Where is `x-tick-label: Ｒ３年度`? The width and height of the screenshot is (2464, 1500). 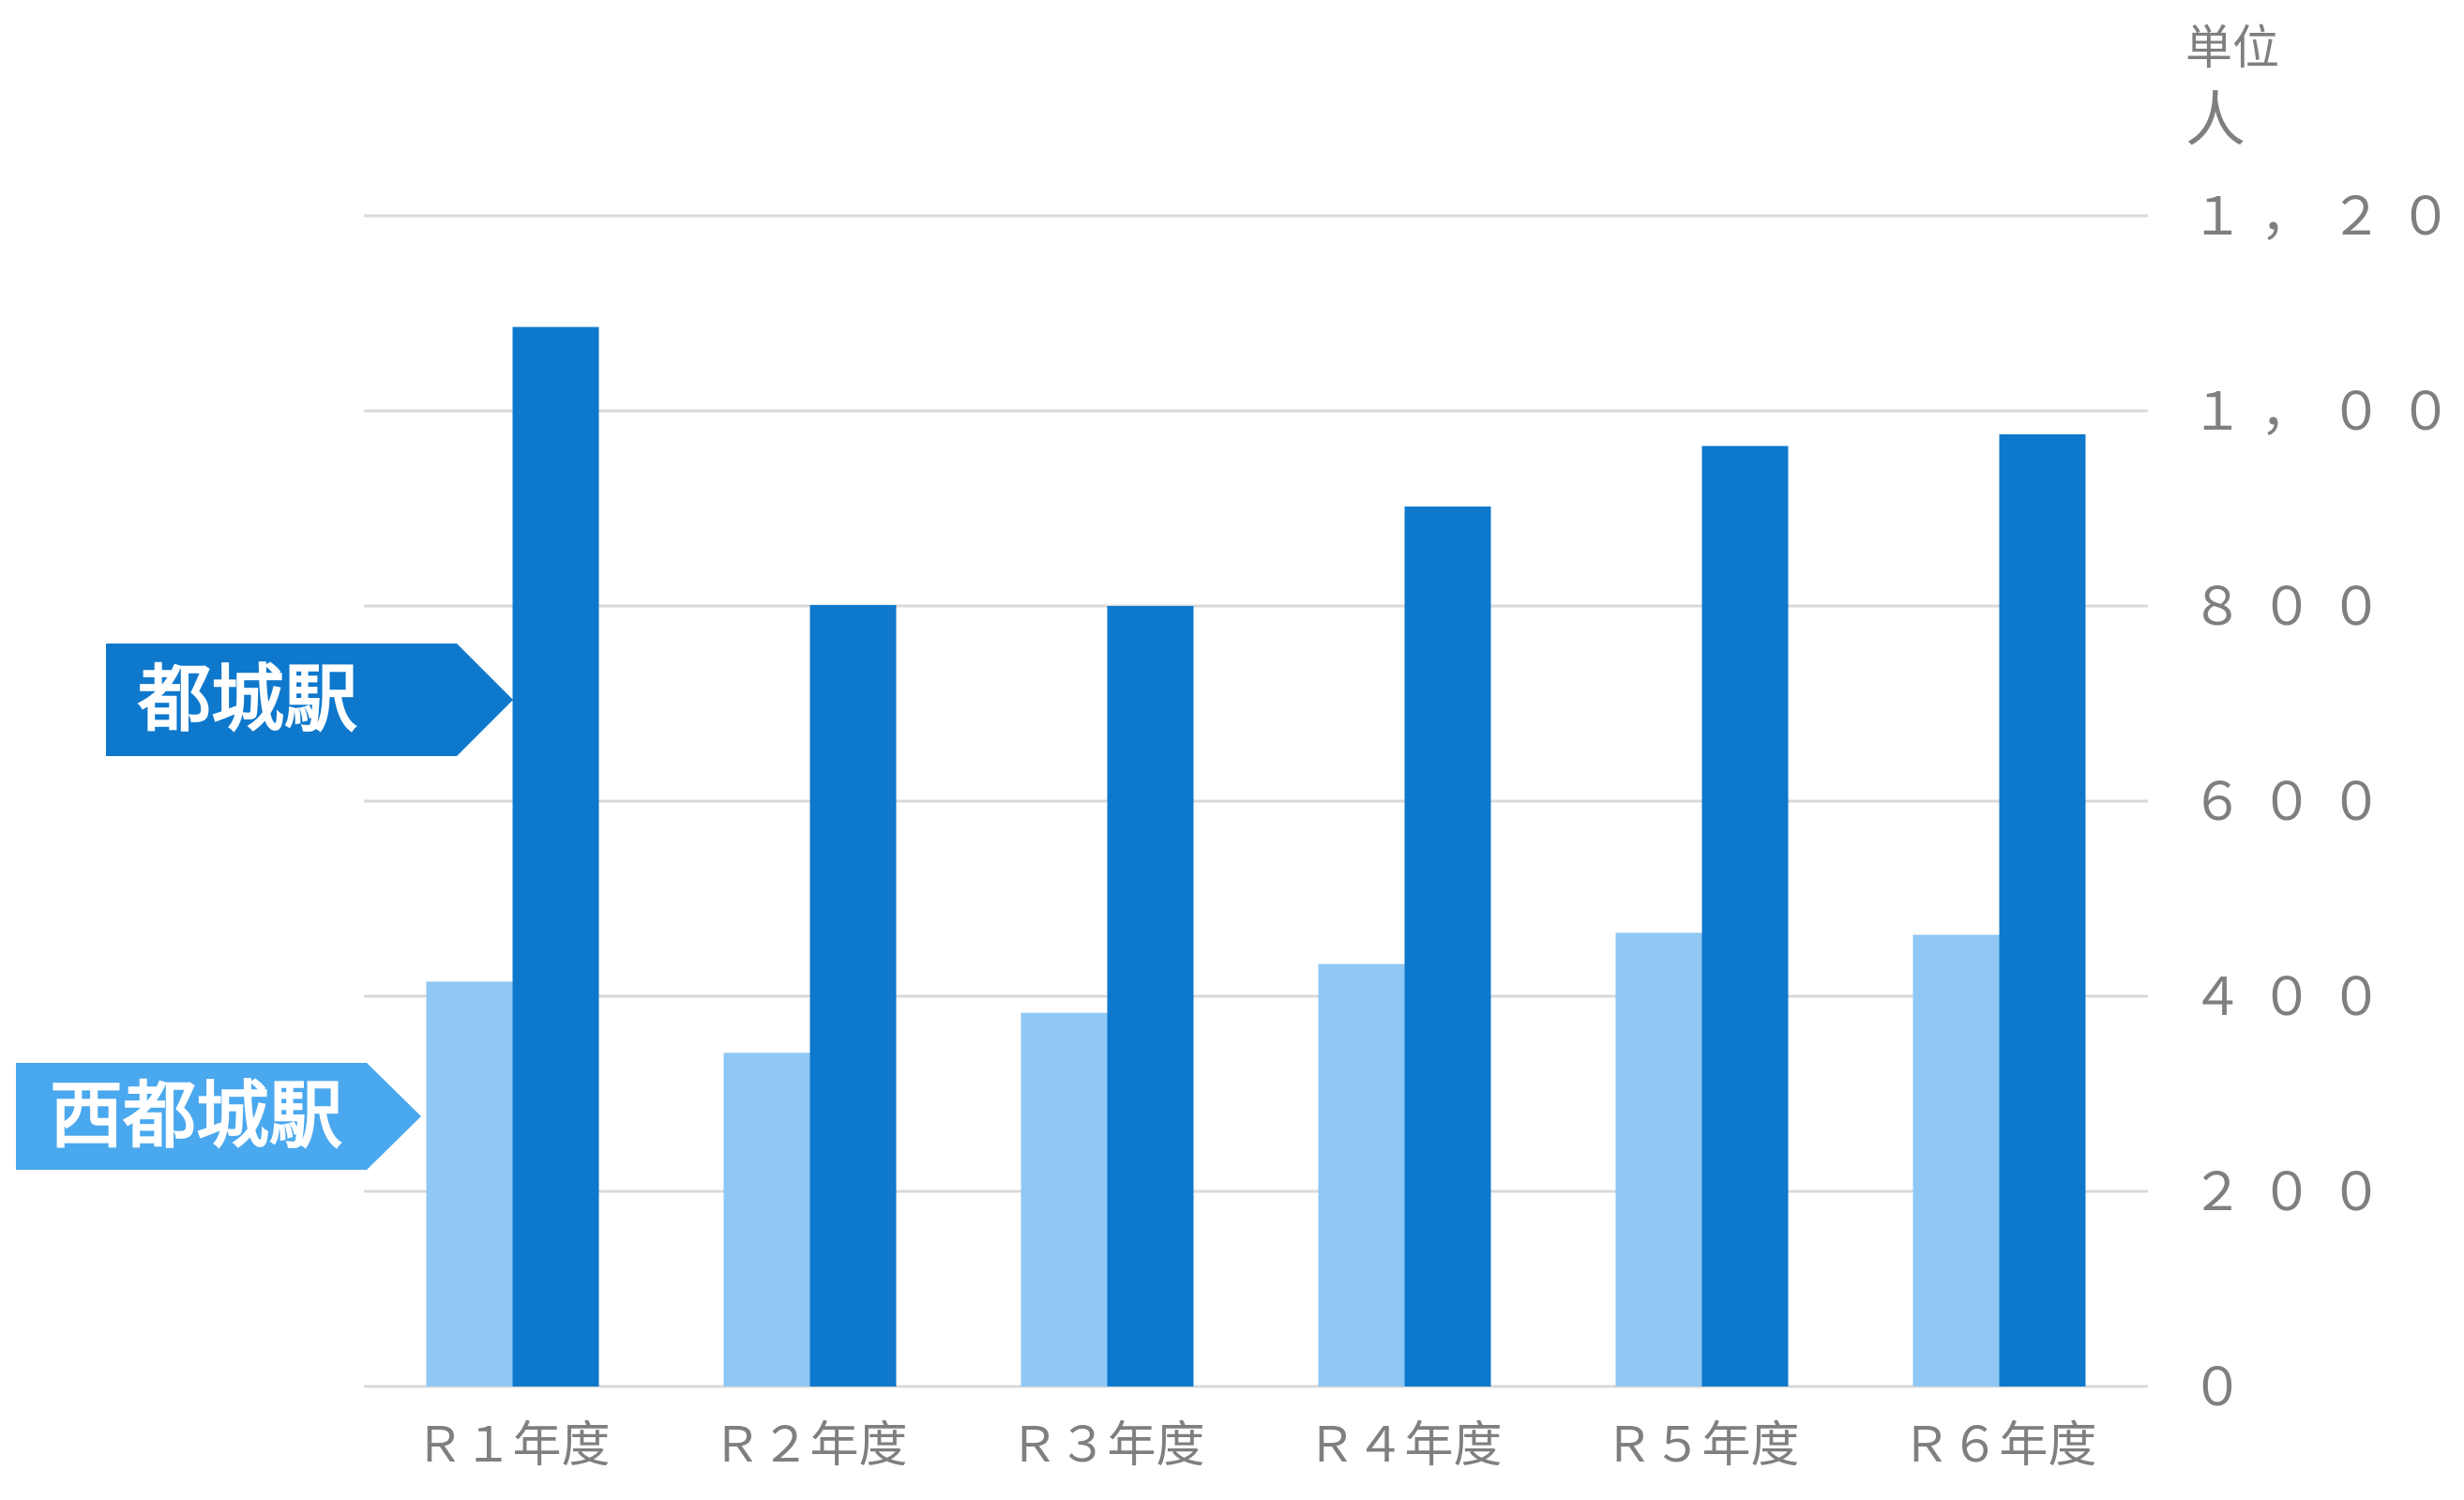 x-tick-label: Ｒ３年度 is located at coordinates (1106, 1445).